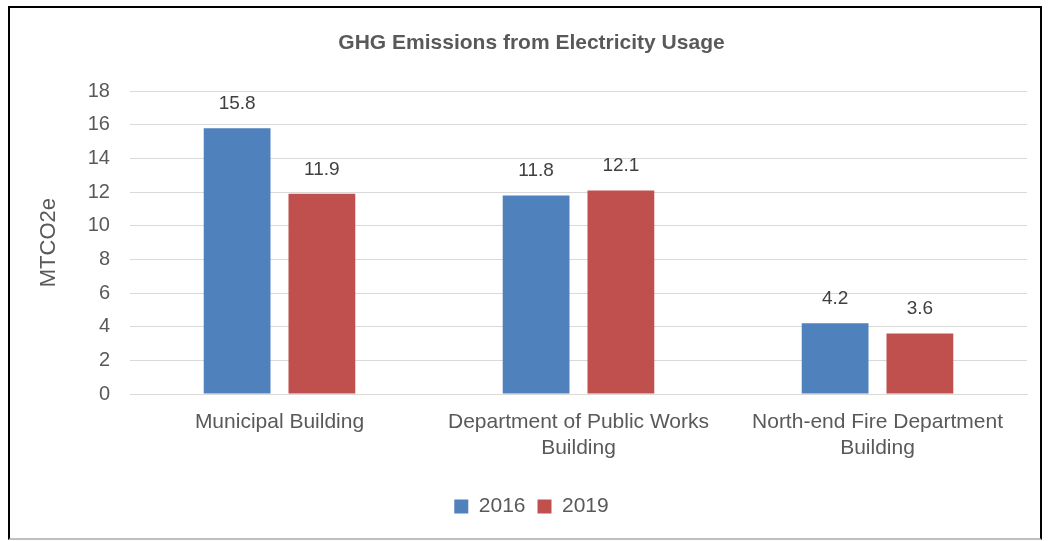  What do you see at coordinates (98, 190) in the screenshot?
I see `y-tick-label: 12` at bounding box center [98, 190].